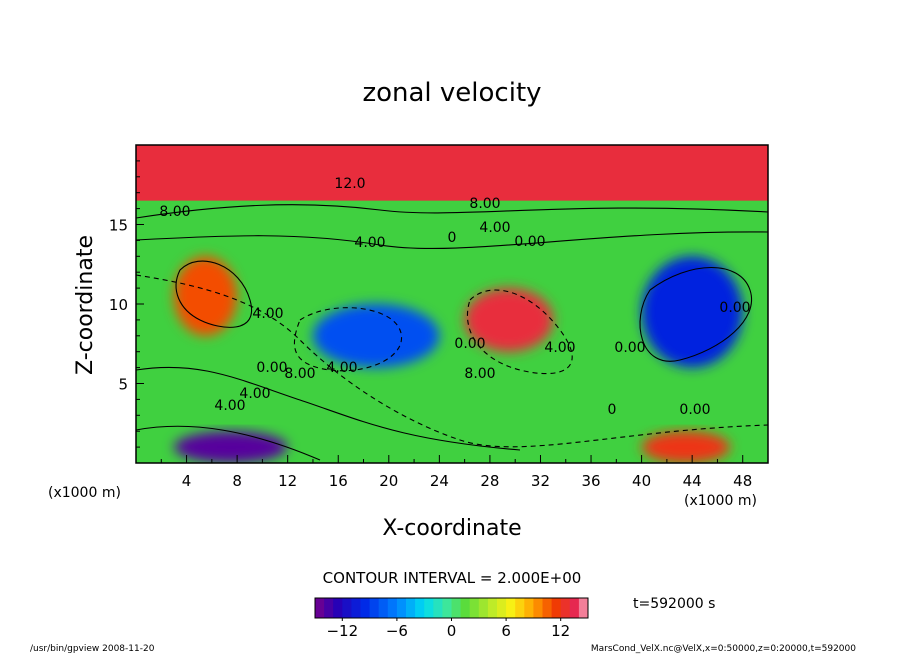 Image resolution: width=904 pixels, height=654 pixels. Describe the element at coordinates (187, 481) in the screenshot. I see `x-tick-label: 4` at that location.